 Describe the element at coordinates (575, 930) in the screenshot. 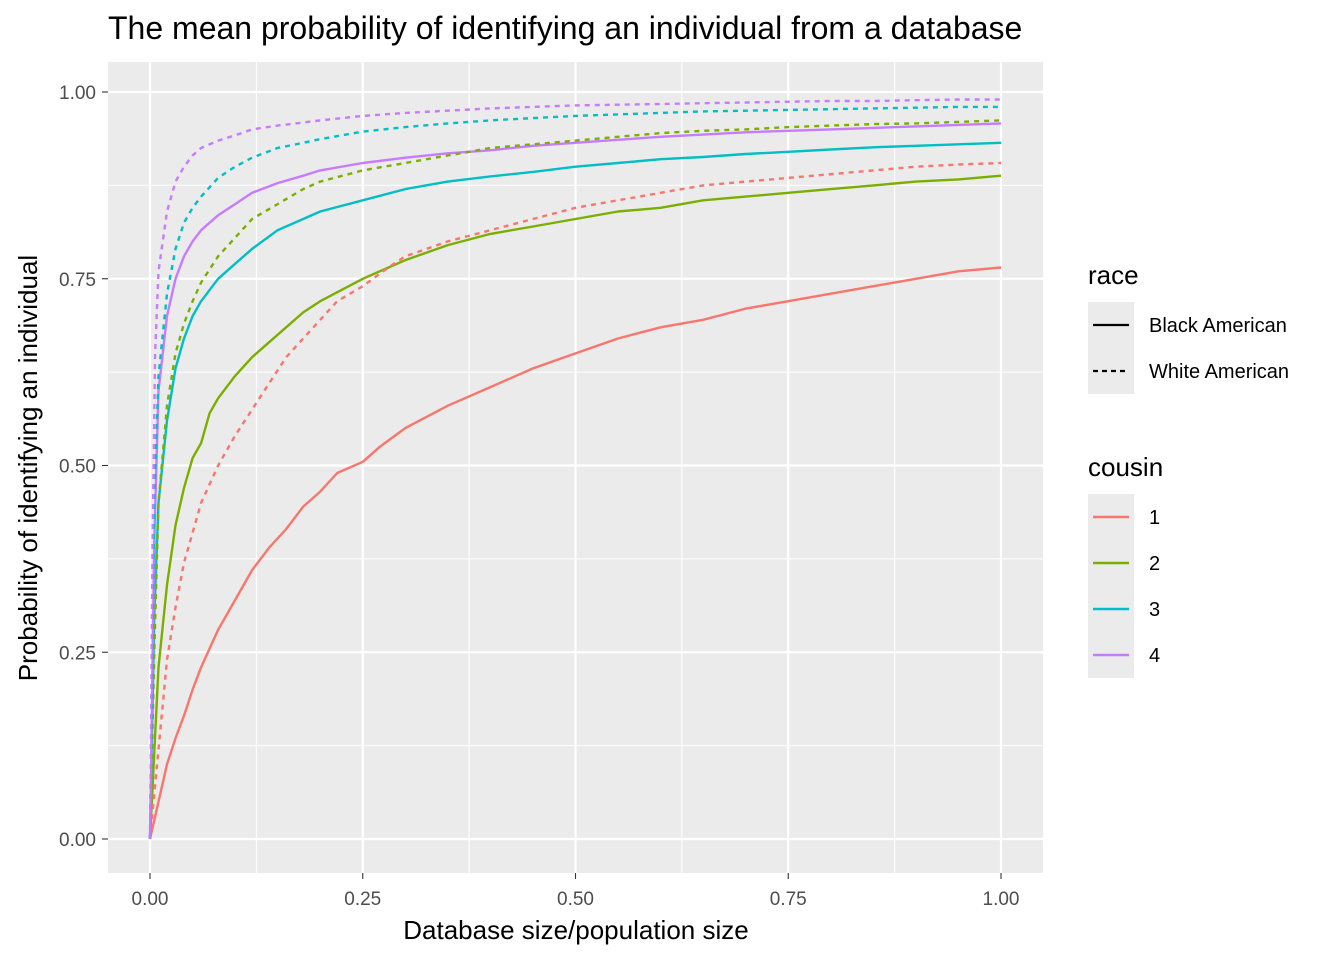

I see `x-axis-title: Database size/population size` at that location.